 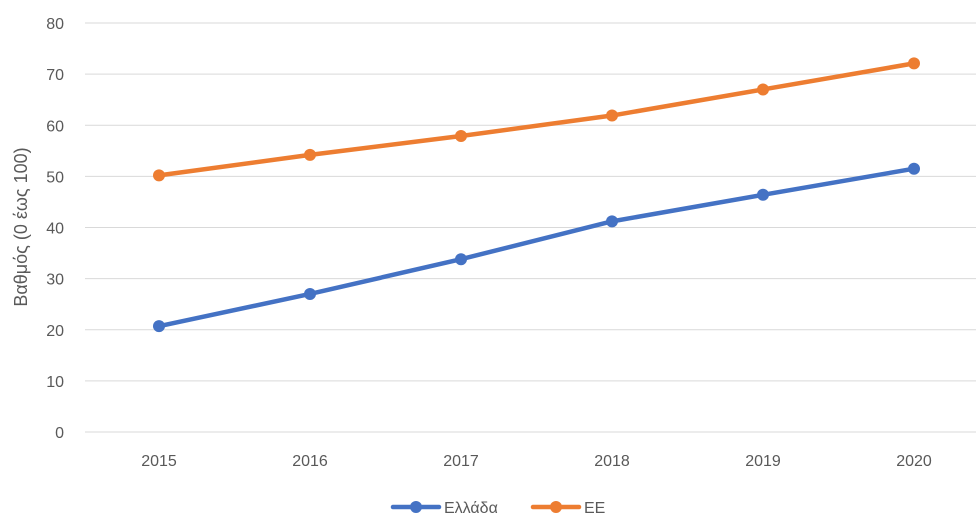 What do you see at coordinates (159, 461) in the screenshot?
I see `x-tick-label: 2015` at bounding box center [159, 461].